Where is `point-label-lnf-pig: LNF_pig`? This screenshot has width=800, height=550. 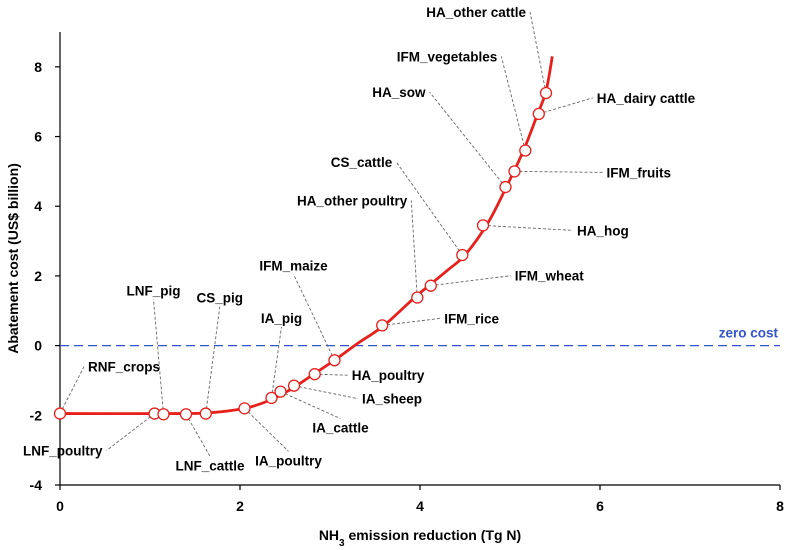 point-label-lnf-pig: LNF_pig is located at coordinates (154, 290).